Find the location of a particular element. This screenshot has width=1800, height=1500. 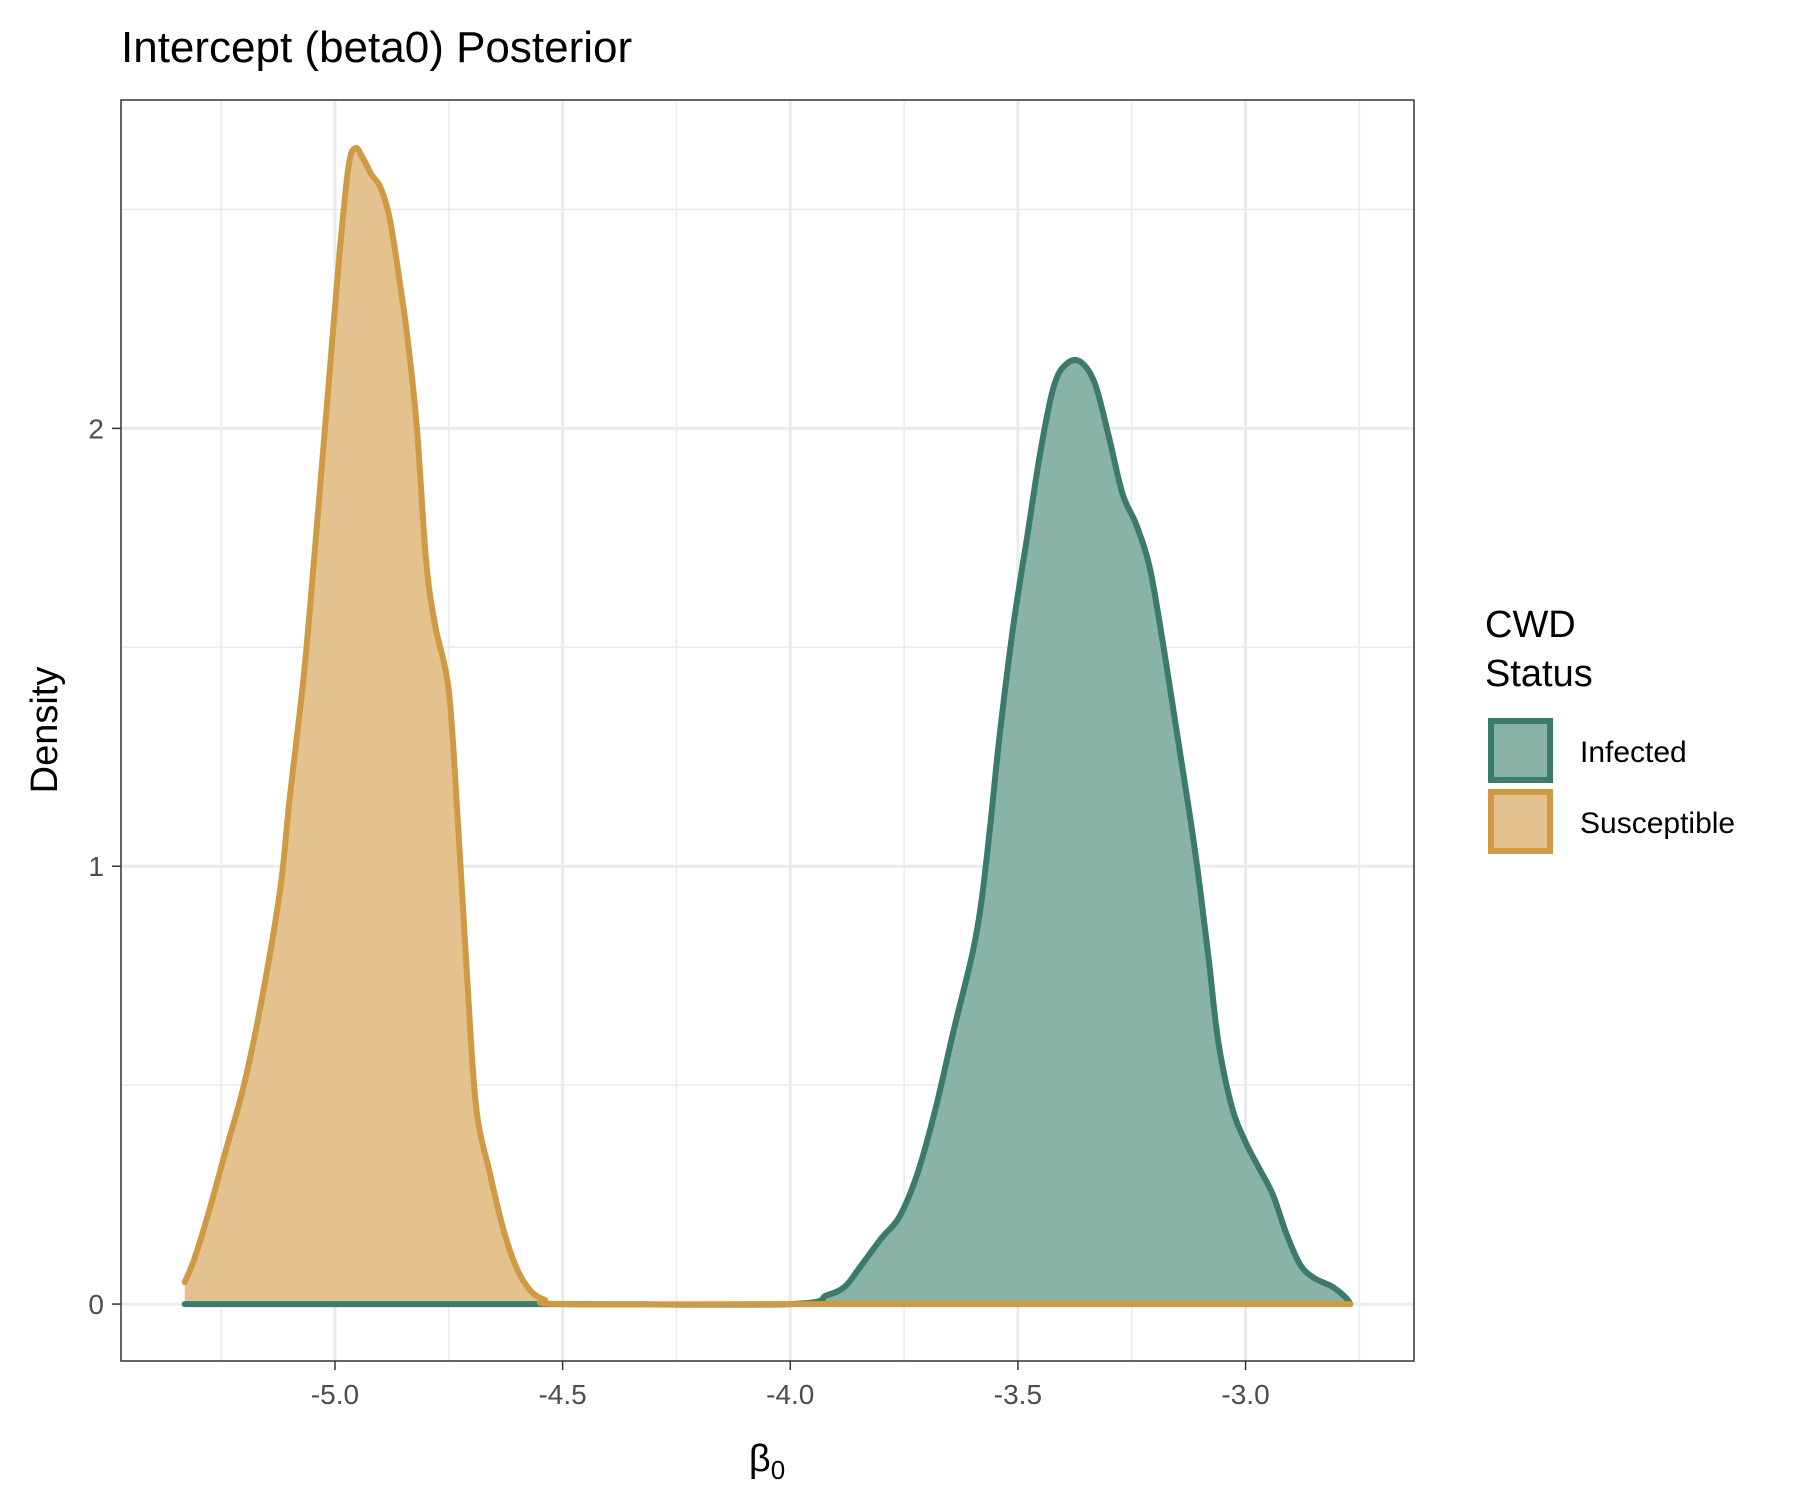

legend-key-infected is located at coordinates (1520, 750).